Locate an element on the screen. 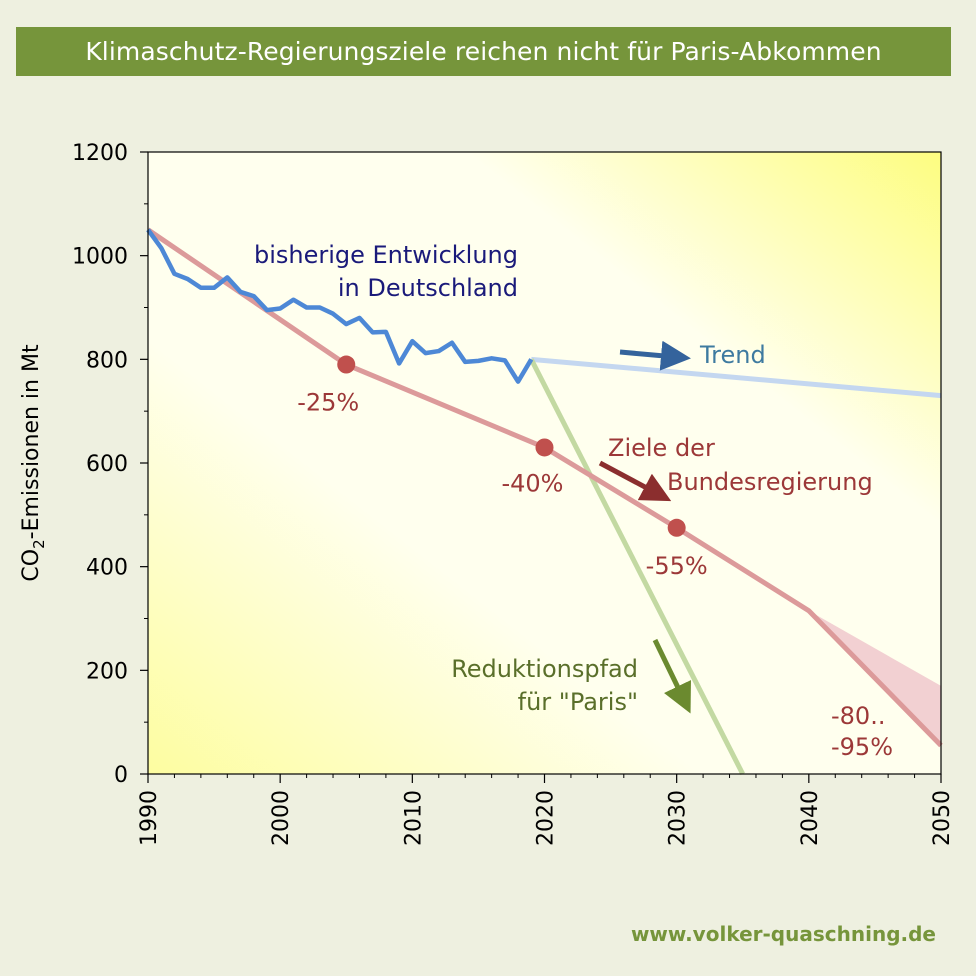 The width and height of the screenshot is (976, 976). target-marker-label: -25% is located at coordinates (328, 403).